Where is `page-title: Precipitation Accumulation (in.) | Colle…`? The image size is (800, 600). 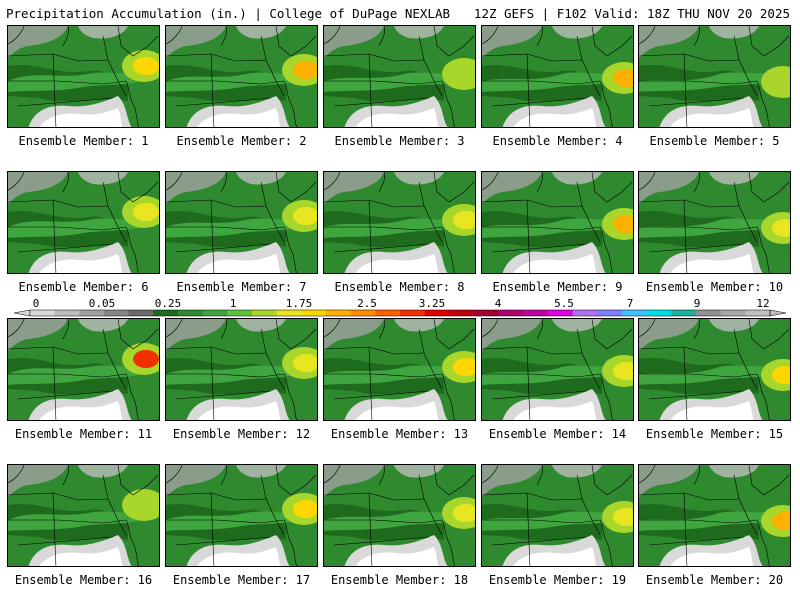 page-title: Precipitation Accumulation (in.) | Colle… is located at coordinates (228, 13).